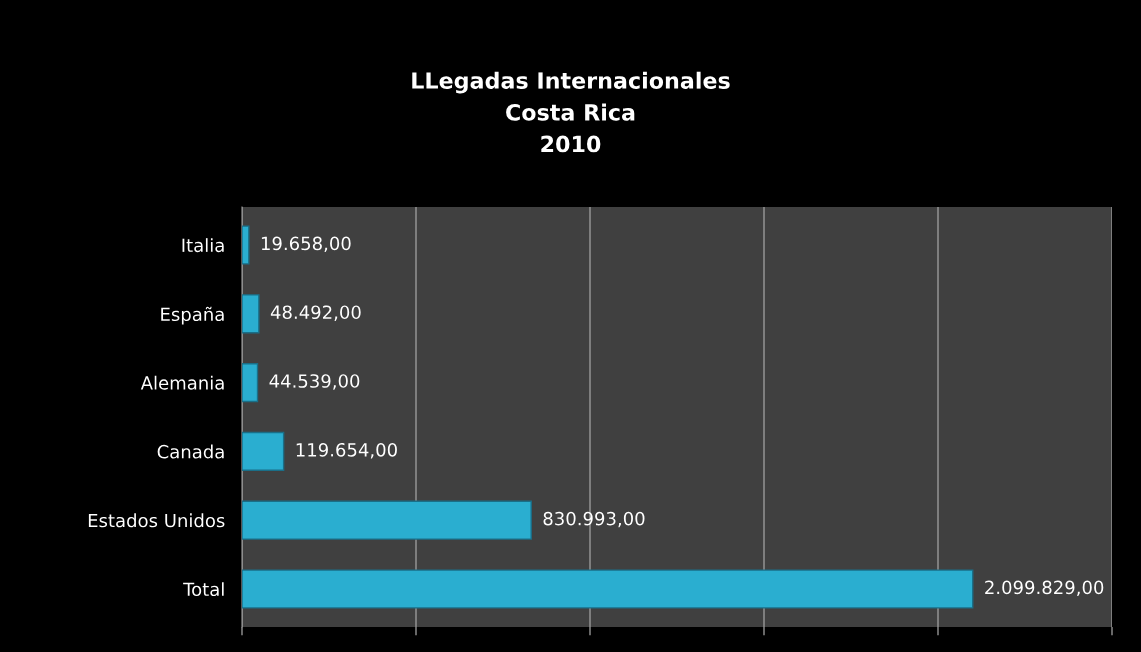 The image size is (1141, 652). What do you see at coordinates (594, 519) in the screenshot?
I see `data-label: 830.993,00` at bounding box center [594, 519].